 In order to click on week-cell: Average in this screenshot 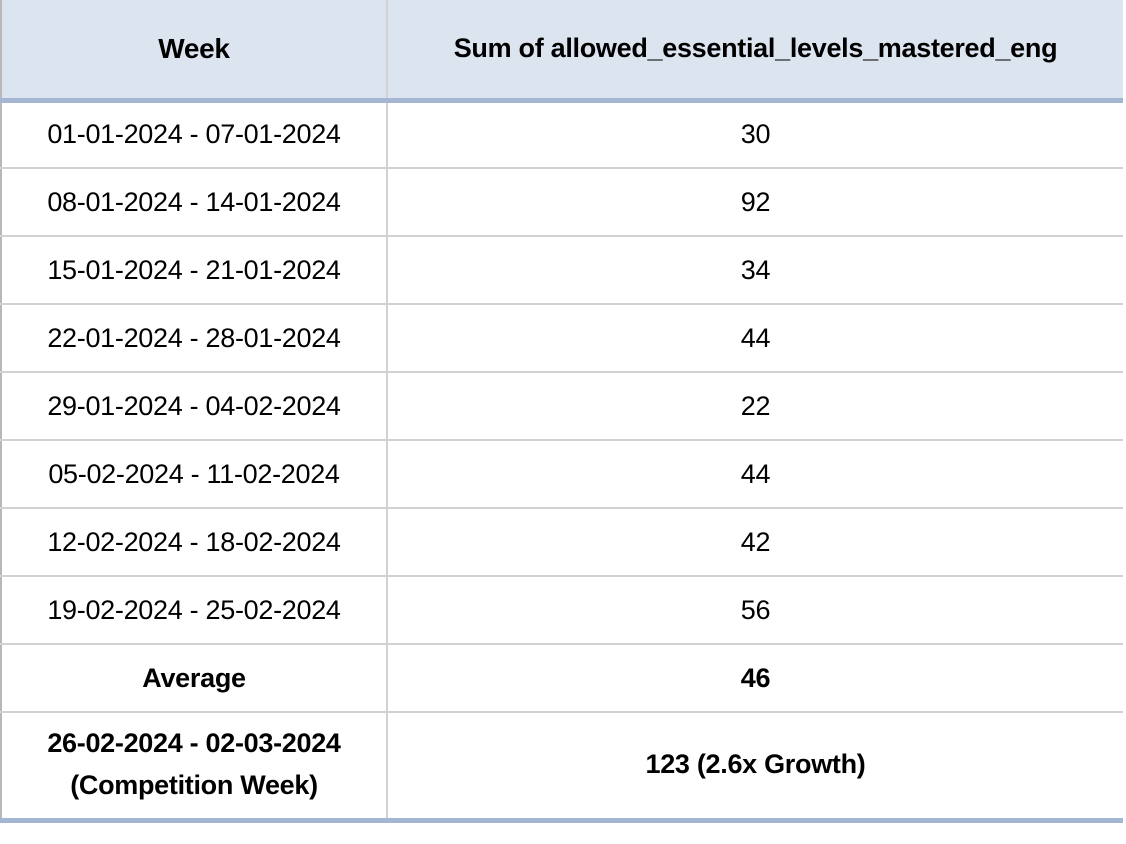, I will do `click(194, 677)`.